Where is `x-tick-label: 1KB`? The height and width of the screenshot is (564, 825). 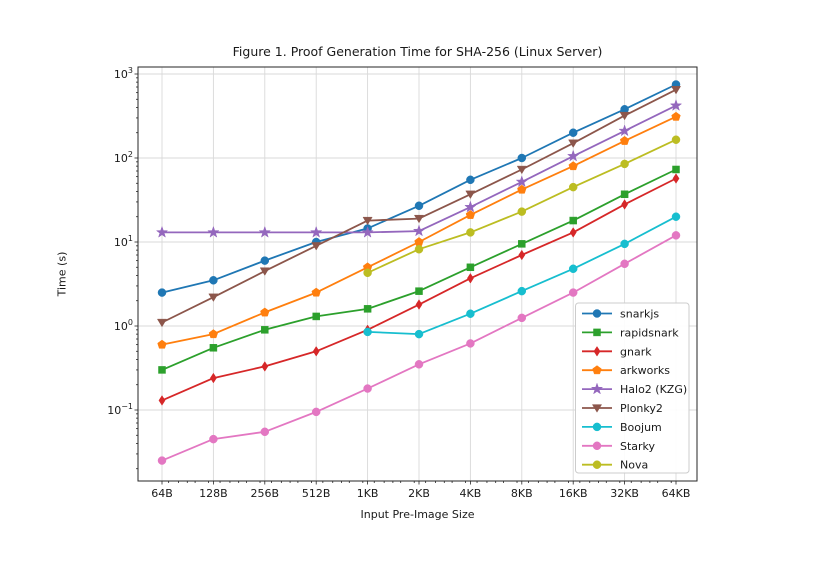
x-tick-label: 1KB is located at coordinates (368, 493).